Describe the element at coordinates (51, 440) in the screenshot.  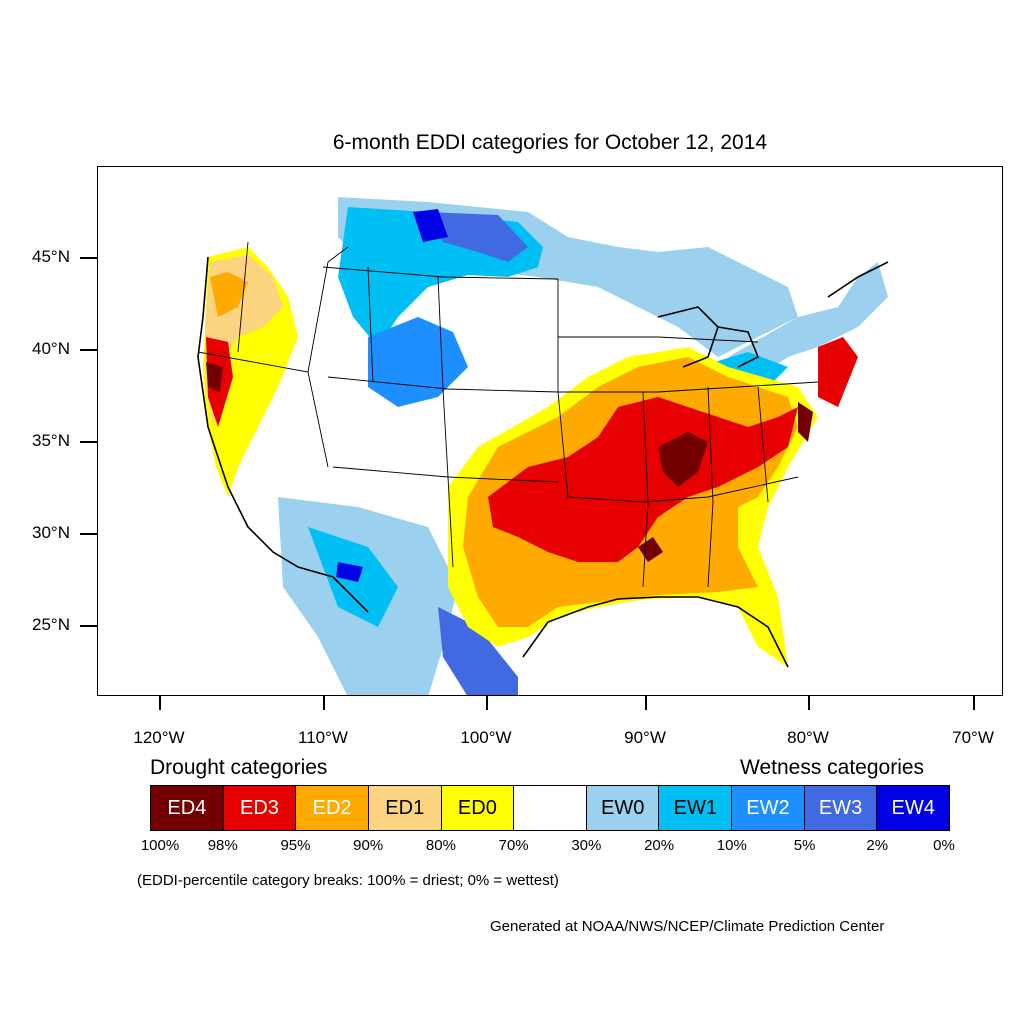
I see `lat-label-35: 35°N` at that location.